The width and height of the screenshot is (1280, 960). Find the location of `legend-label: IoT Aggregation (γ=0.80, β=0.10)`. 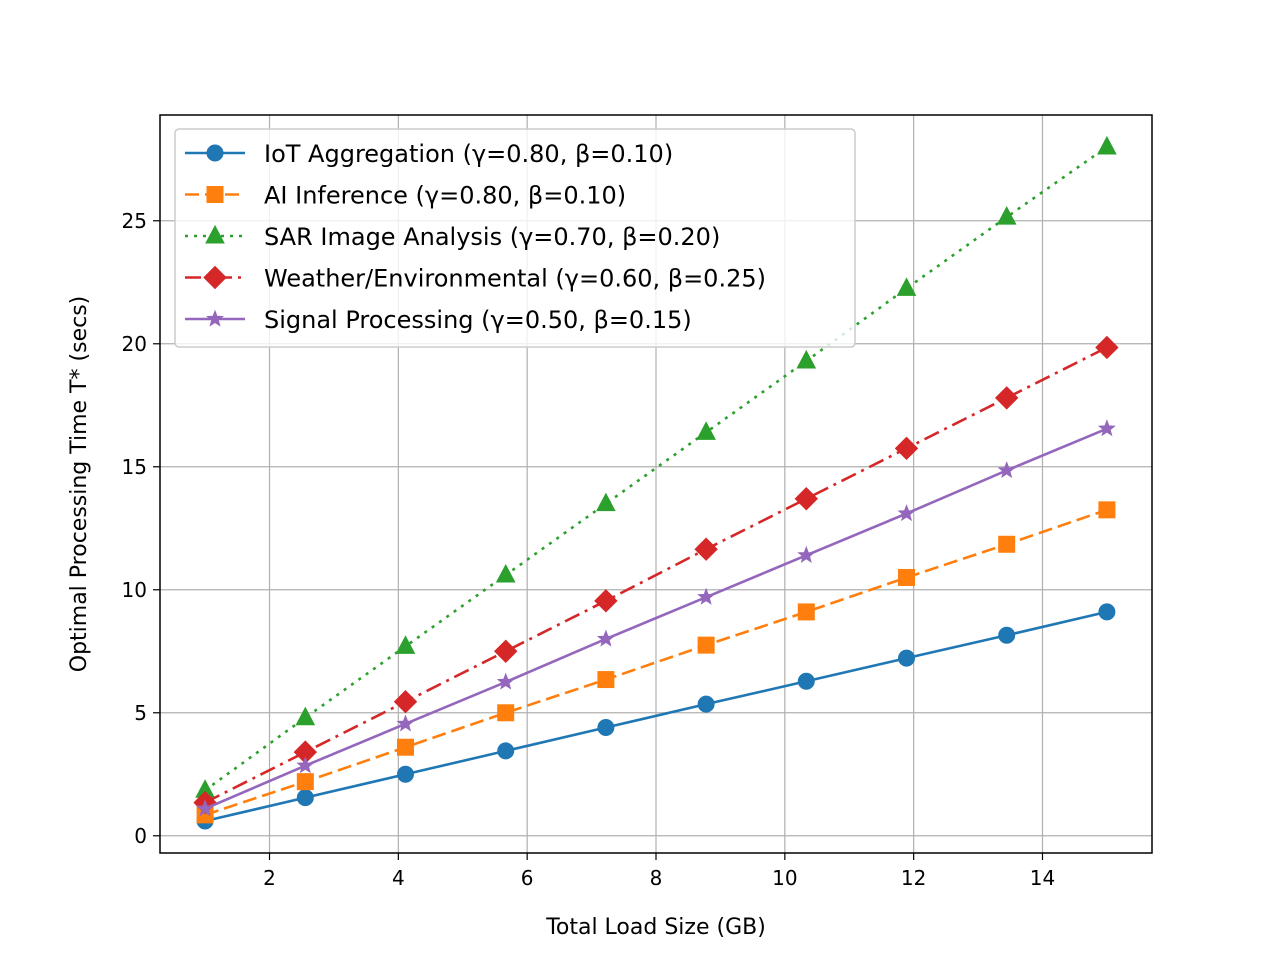

legend-label: IoT Aggregation (γ=0.80, β=0.10) is located at coordinates (468, 154).